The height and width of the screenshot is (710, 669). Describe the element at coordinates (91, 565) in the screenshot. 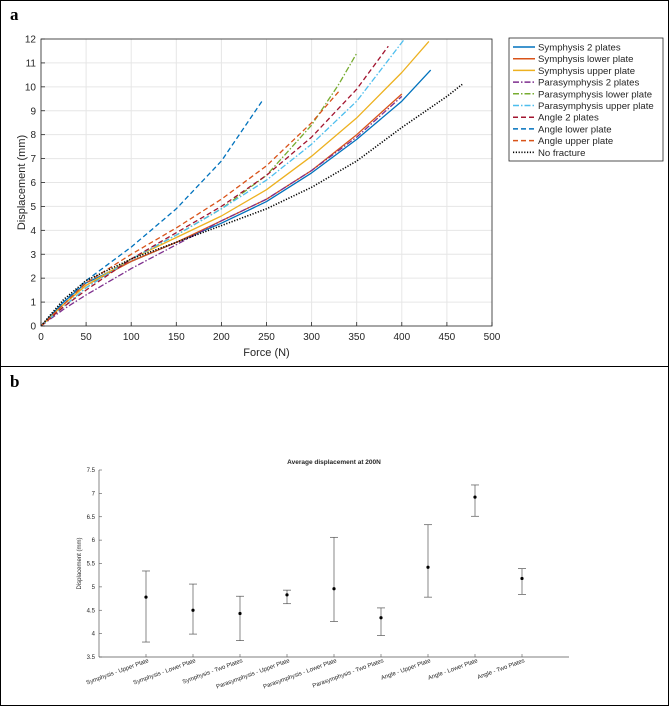

I see `y-tick-label: 5.5` at that location.